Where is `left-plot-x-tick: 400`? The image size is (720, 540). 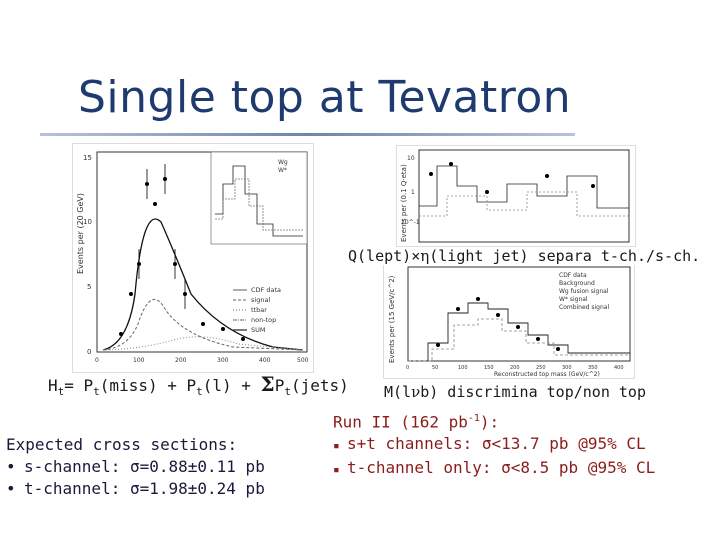
left-plot-x-tick: 400 is located at coordinates (265, 360).